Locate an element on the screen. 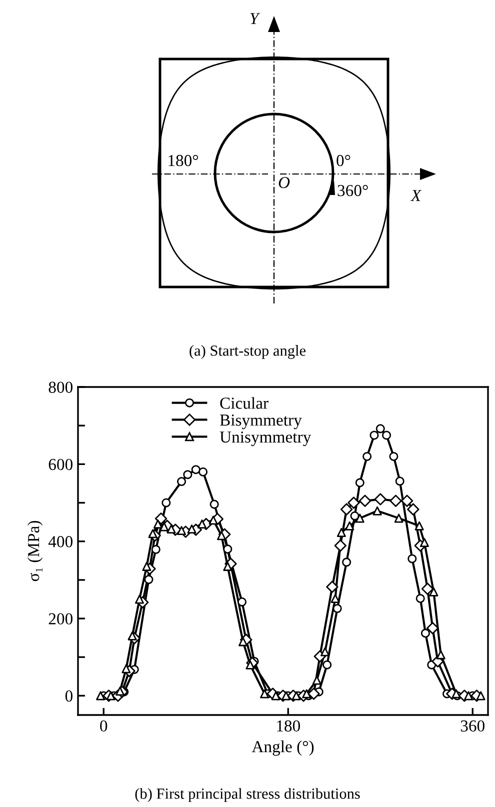 The width and height of the screenshot is (495, 807). y-tick-label: 200 is located at coordinates (60, 618).